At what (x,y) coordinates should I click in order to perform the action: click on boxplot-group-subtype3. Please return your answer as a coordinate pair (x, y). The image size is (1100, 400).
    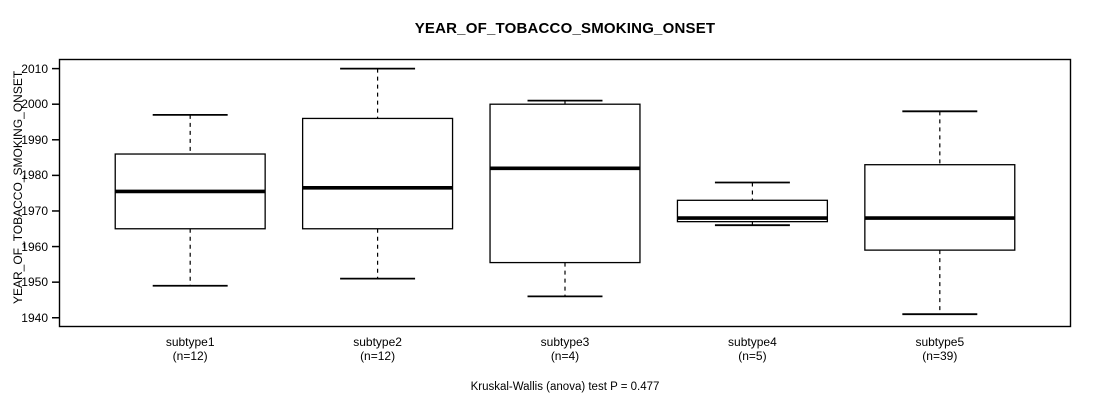
    Looking at the image, I should click on (565, 198).